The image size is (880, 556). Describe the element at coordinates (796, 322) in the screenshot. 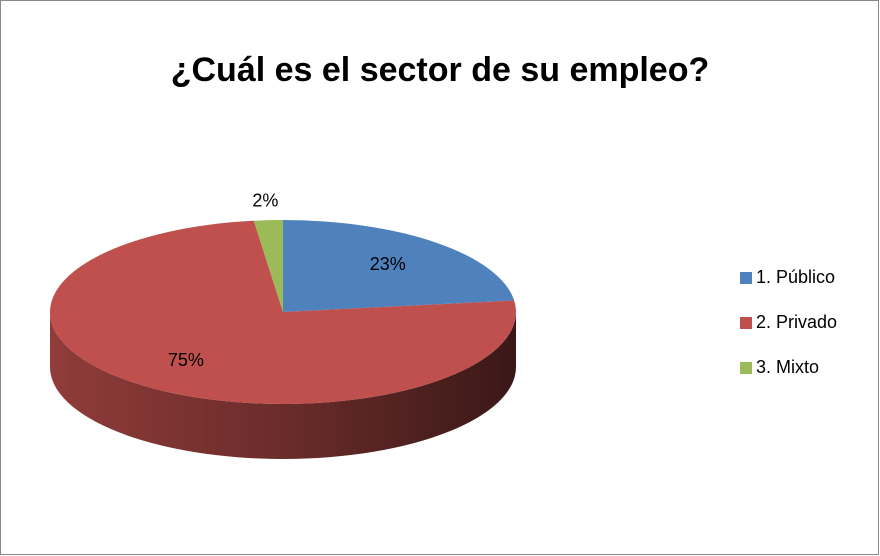

I see `legend-label: 2. Privado` at that location.